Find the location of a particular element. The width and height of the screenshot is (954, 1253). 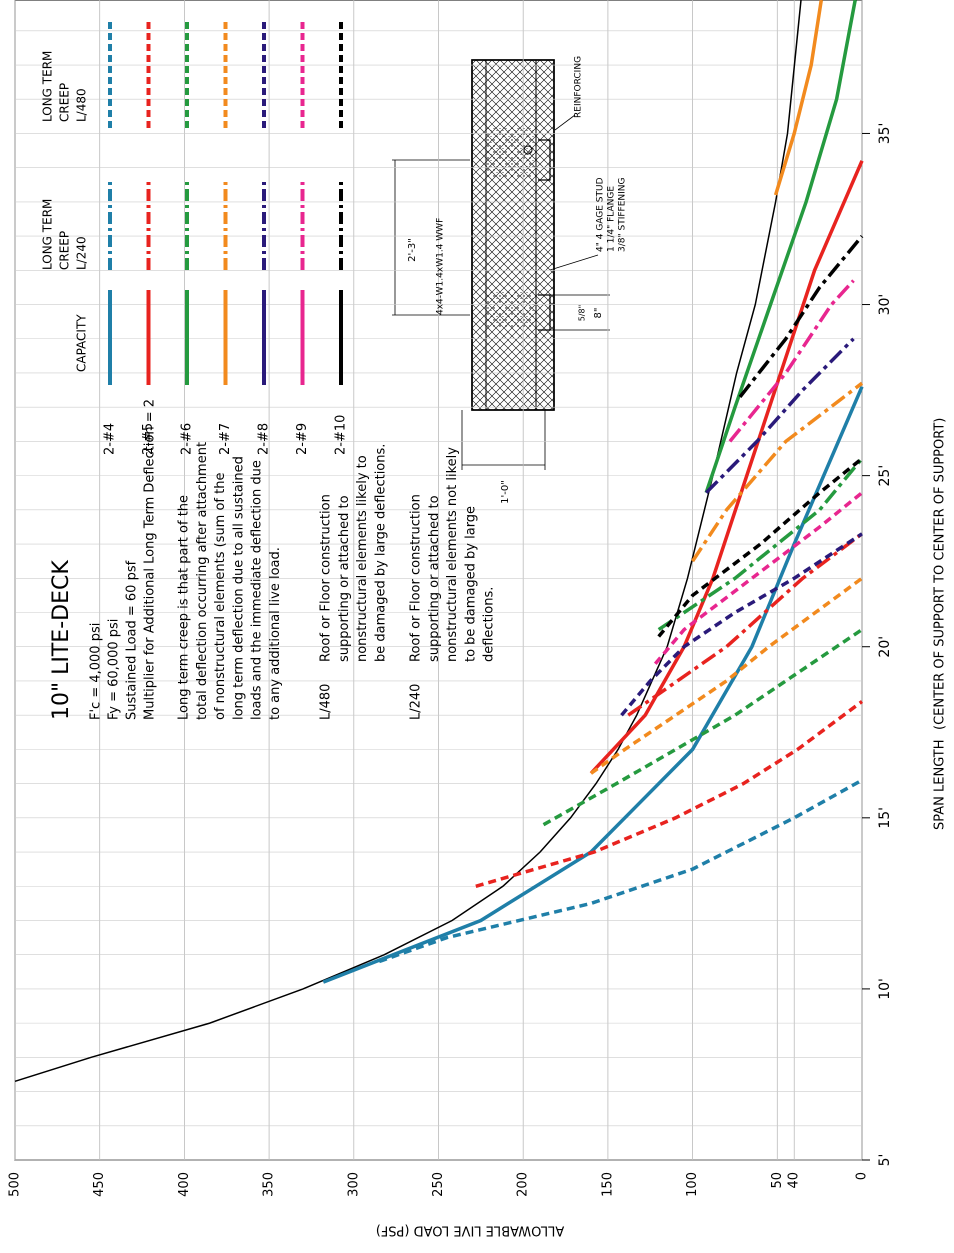

x-axis-label: SPAN LENGTH is located at coordinates (940, 784).